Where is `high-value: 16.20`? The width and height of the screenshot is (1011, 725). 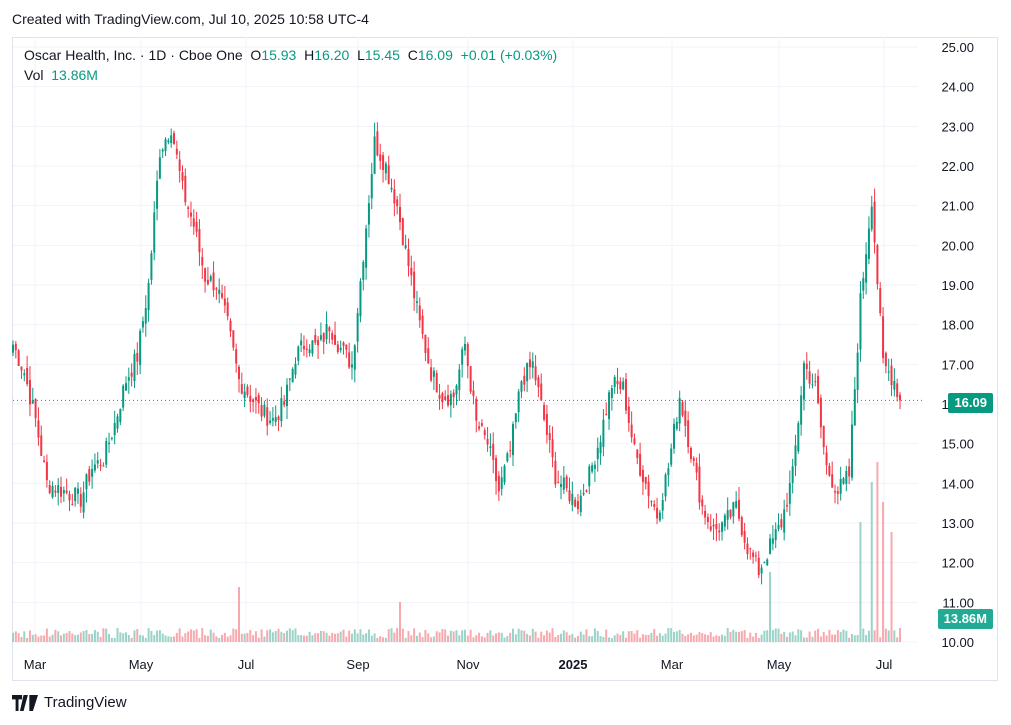
high-value: 16.20 is located at coordinates (332, 55).